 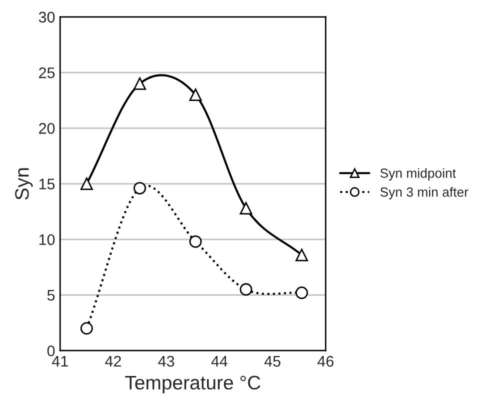 What do you see at coordinates (51, 295) in the screenshot?
I see `y-tick-label: 5` at bounding box center [51, 295].